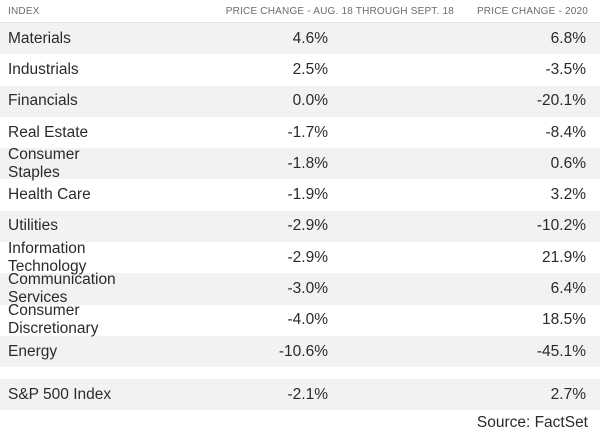 Image resolution: width=600 pixels, height=445 pixels. Describe the element at coordinates (33, 226) in the screenshot. I see `row-index-name: Utilities` at that location.